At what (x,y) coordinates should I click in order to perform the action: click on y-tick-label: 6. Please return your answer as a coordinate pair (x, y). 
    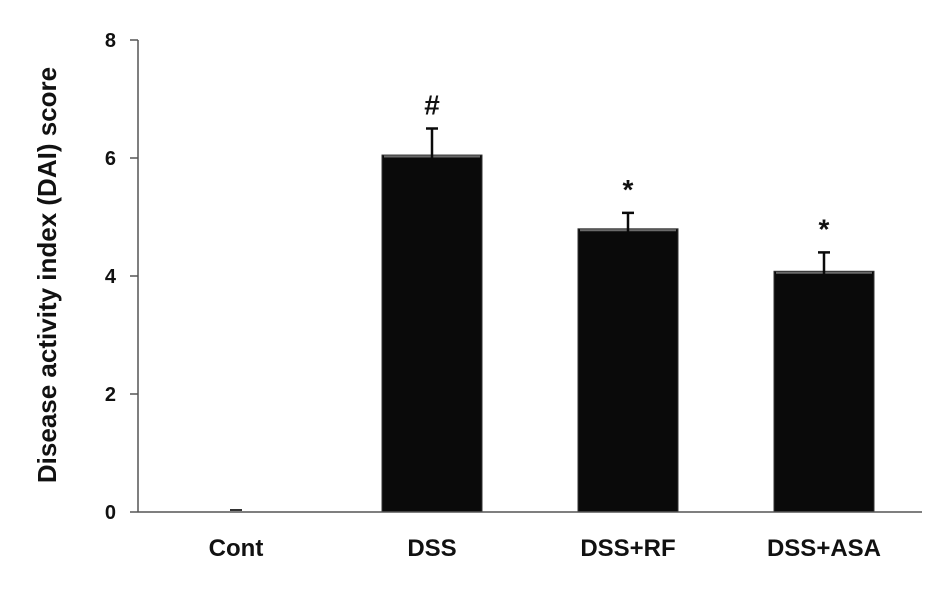
    Looking at the image, I should click on (110, 159).